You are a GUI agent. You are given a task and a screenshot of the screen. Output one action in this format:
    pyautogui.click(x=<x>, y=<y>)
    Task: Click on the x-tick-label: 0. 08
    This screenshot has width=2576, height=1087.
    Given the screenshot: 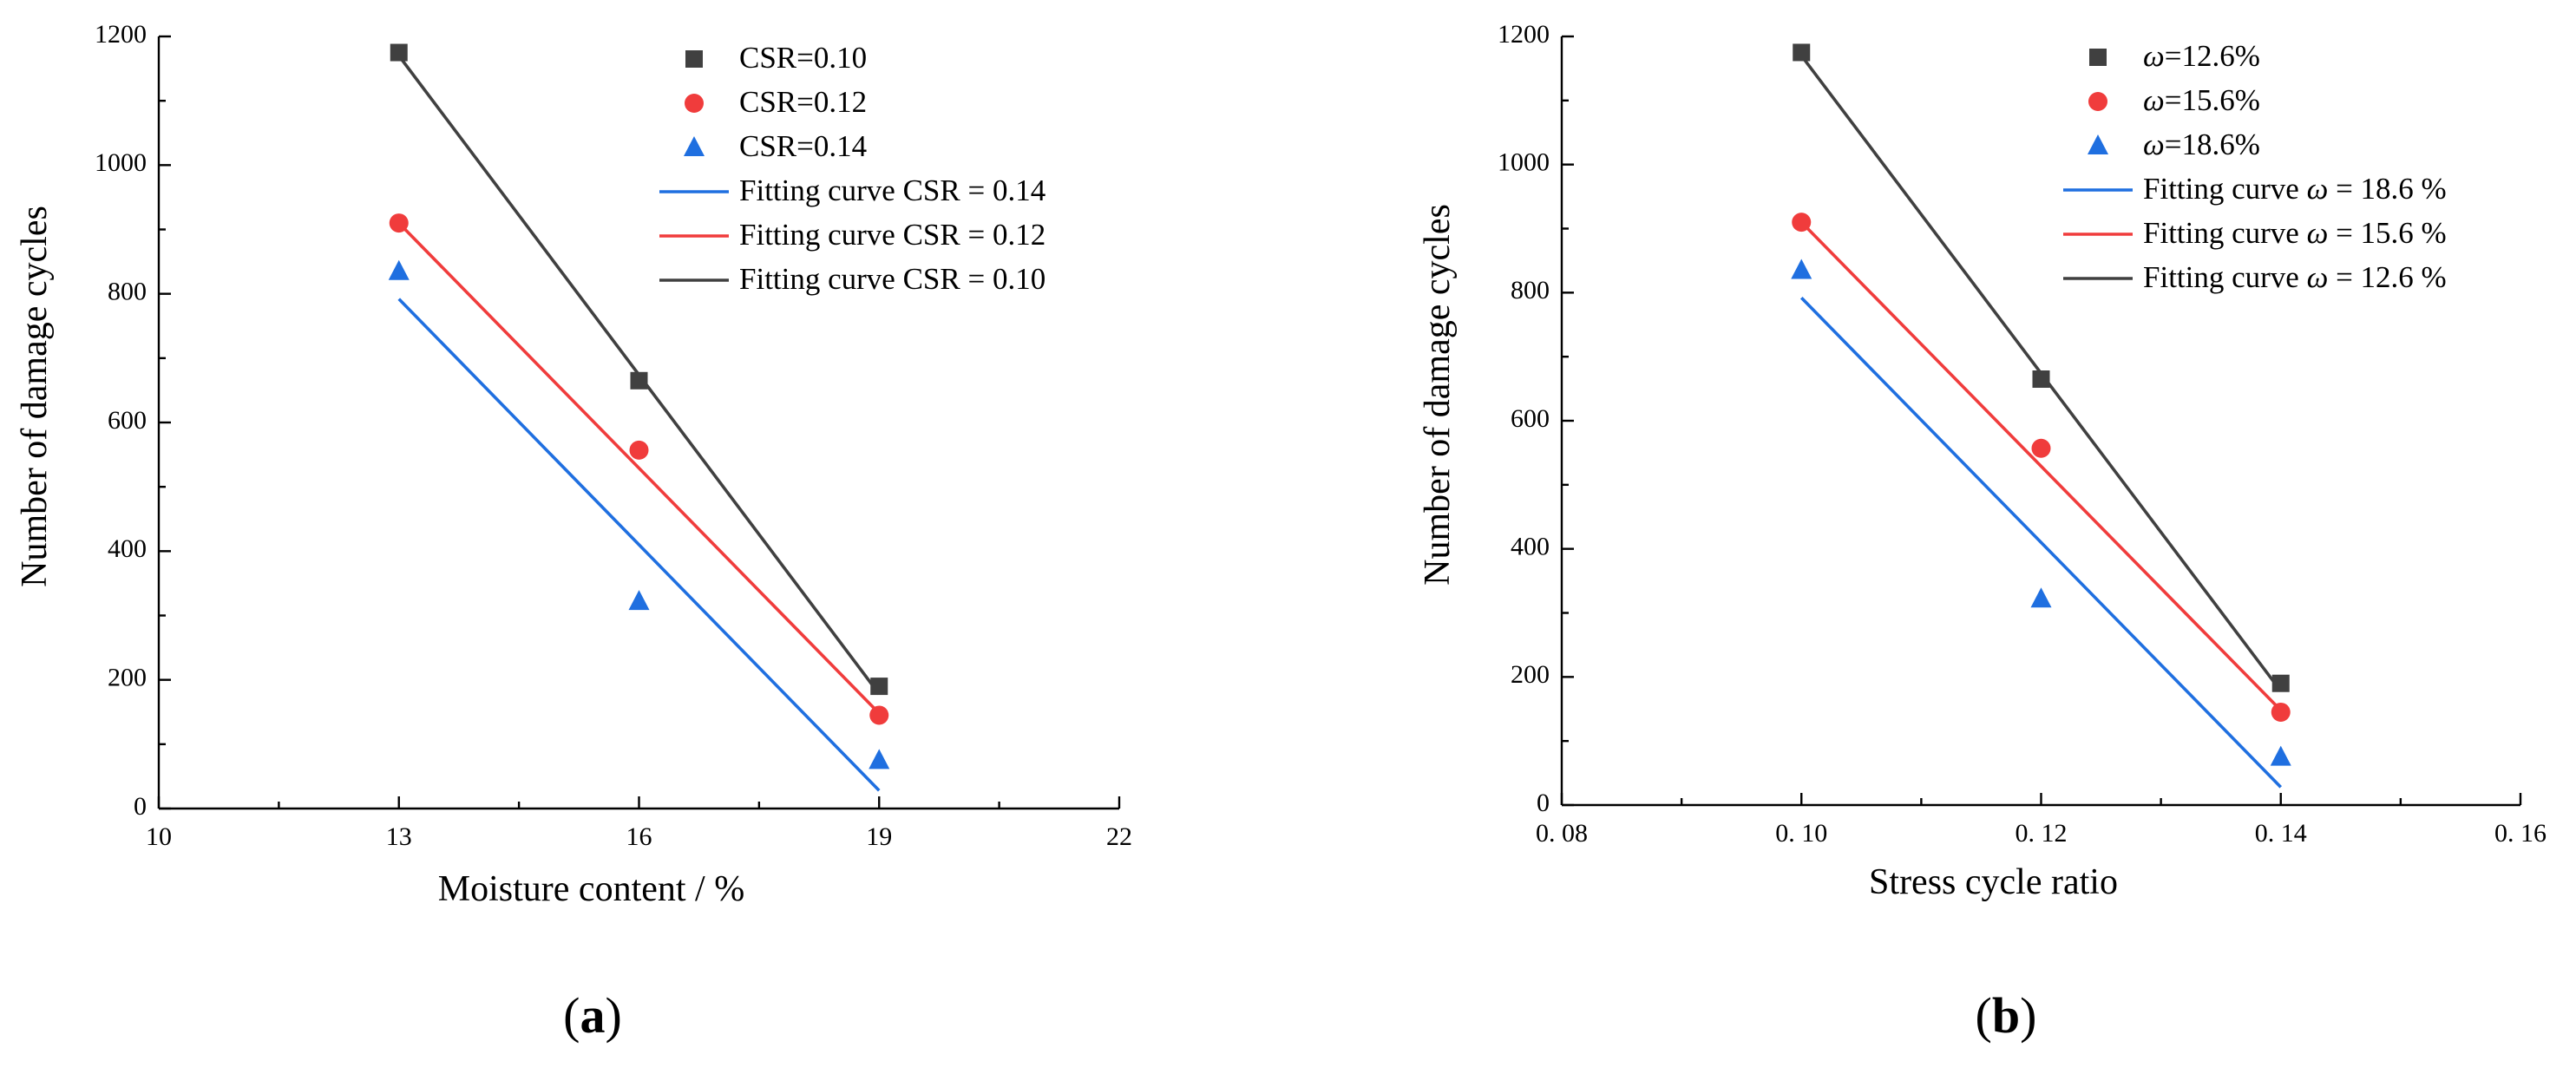 What is the action you would take?
    pyautogui.click(x=1562, y=833)
    